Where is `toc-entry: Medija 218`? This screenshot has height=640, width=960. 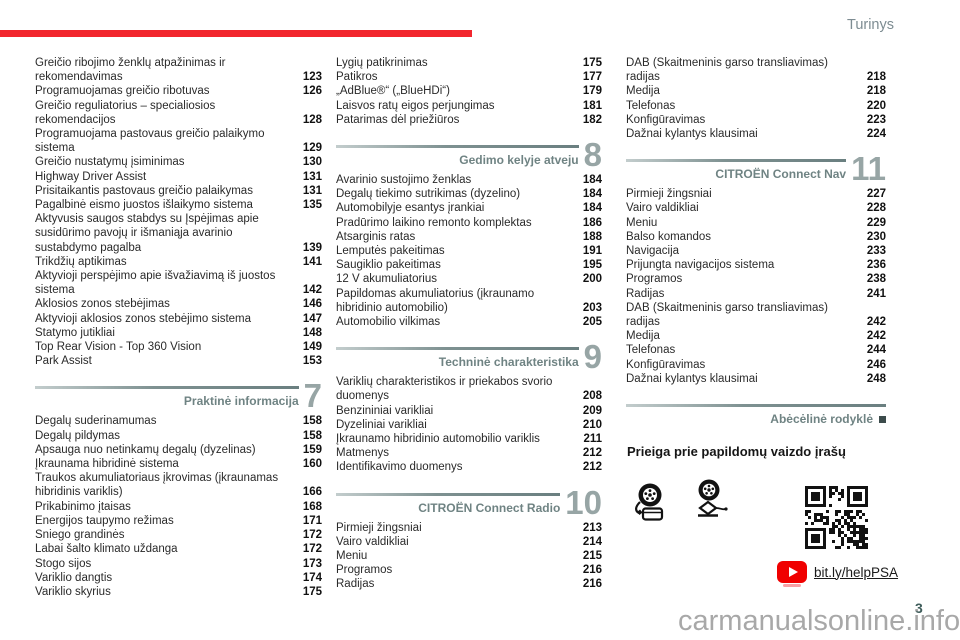
toc-entry: Medija 218 is located at coordinates (756, 91).